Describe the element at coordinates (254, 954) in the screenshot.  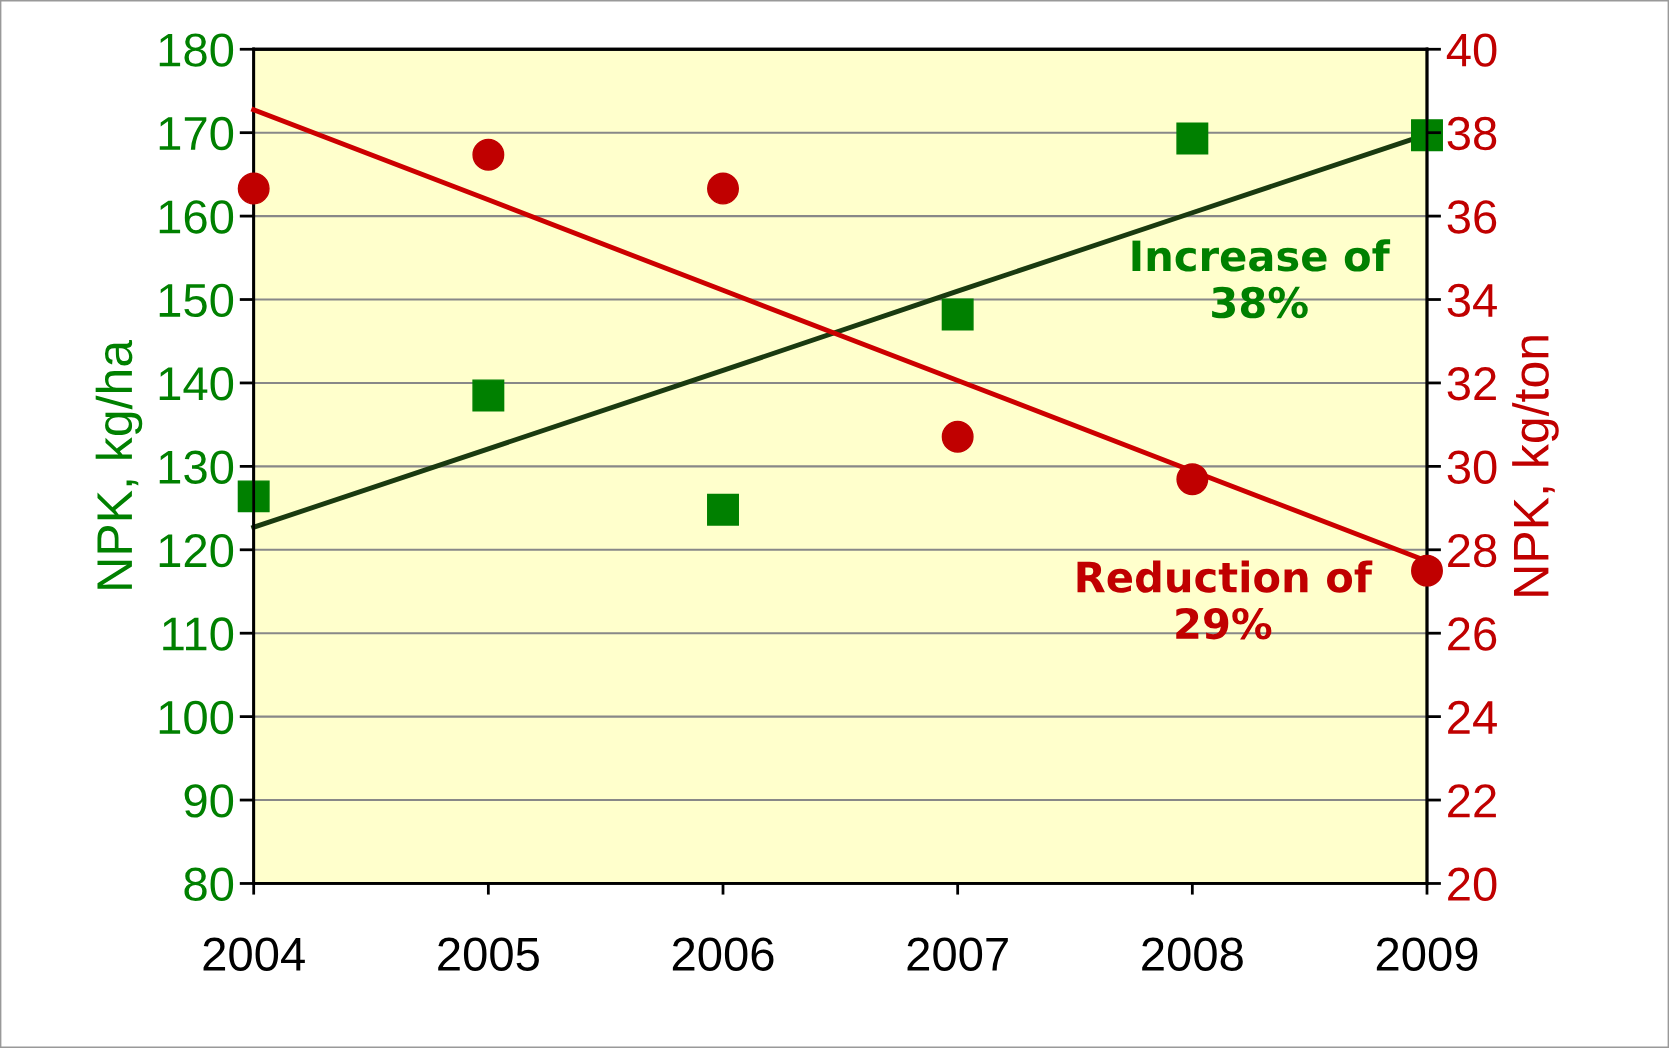
I see `x-tick-label: 2004` at that location.